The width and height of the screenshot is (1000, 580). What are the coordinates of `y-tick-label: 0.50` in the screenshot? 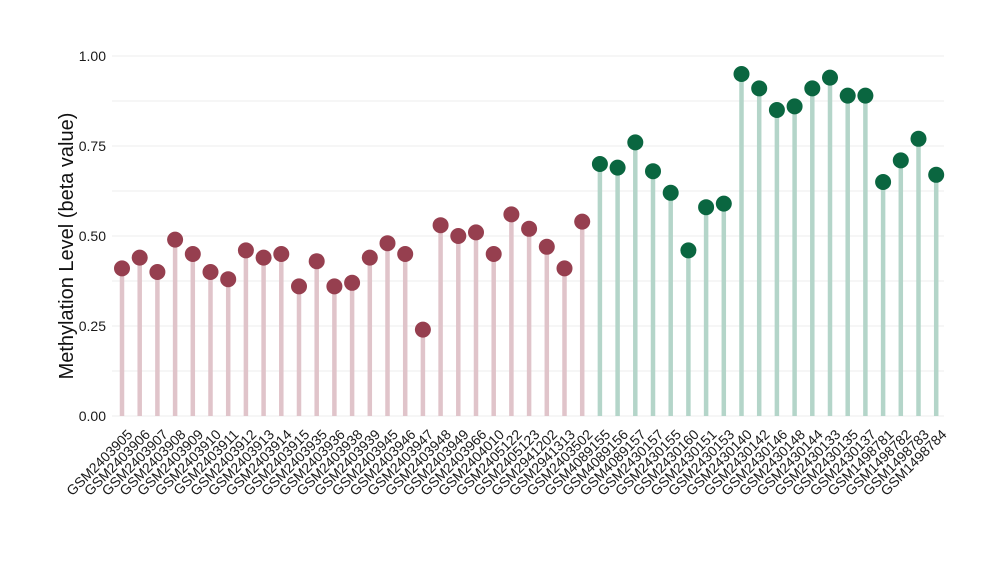 It's located at (92, 236).